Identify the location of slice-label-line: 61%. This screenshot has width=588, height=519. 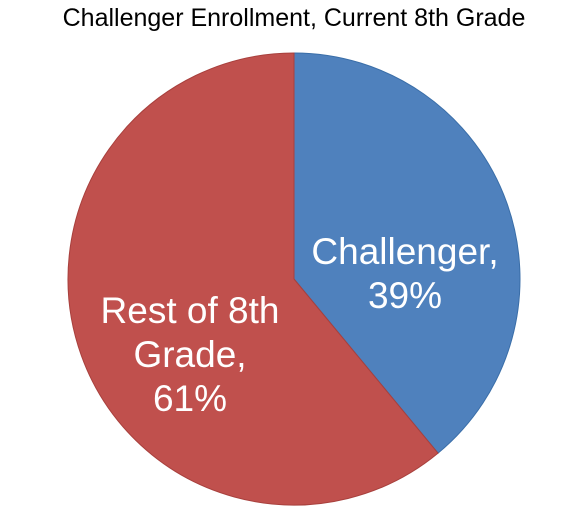
(190, 398).